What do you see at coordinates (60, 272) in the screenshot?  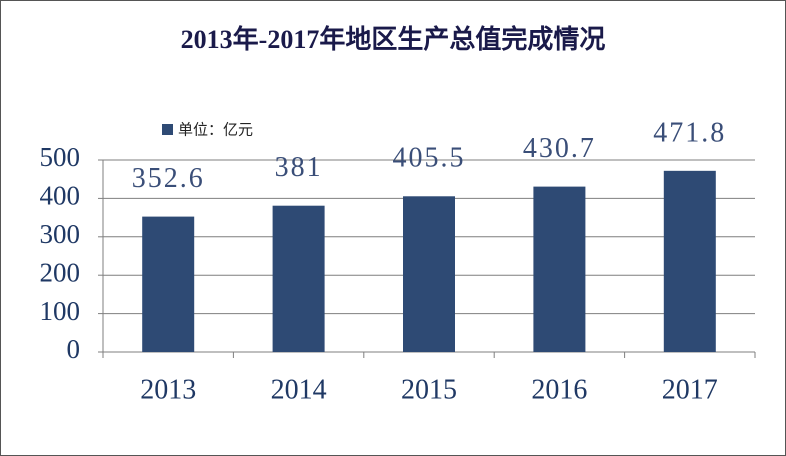 I see `y-tick-label: 200` at bounding box center [60, 272].